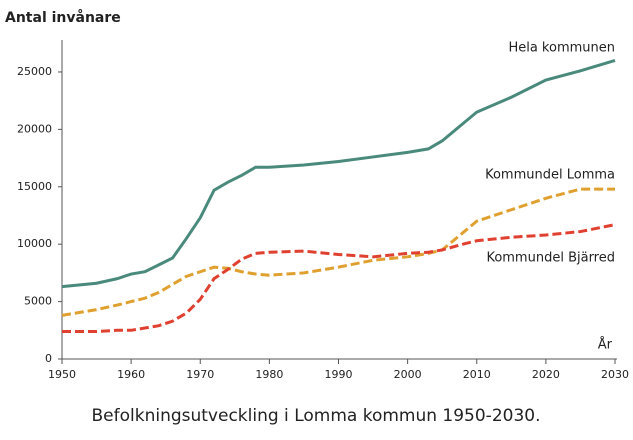 The width and height of the screenshot is (633, 440). I want to click on x-tick-label: 2010, so click(477, 374).